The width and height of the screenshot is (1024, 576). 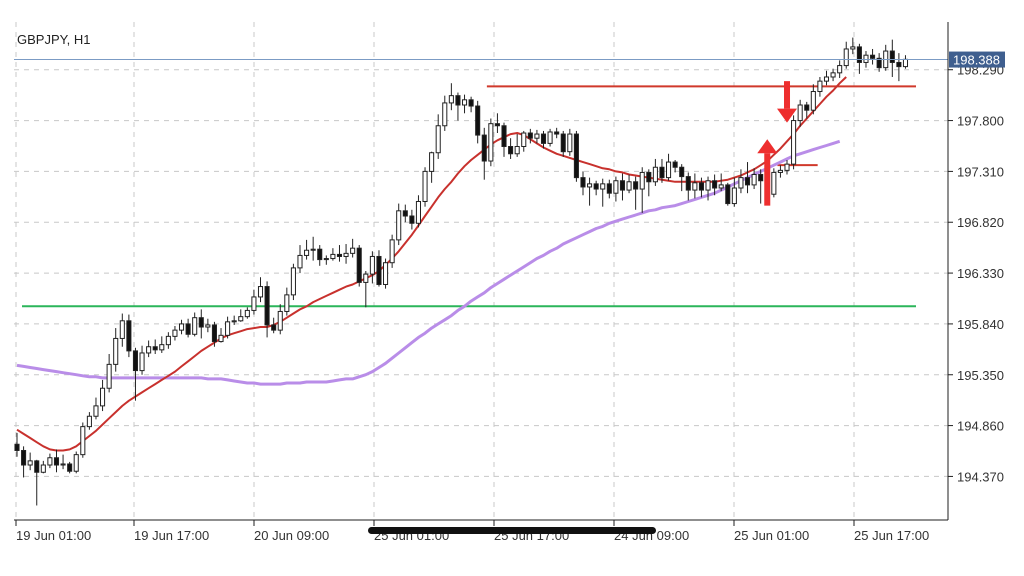 What do you see at coordinates (512, 530) in the screenshot?
I see `scrollbar-thumb` at bounding box center [512, 530].